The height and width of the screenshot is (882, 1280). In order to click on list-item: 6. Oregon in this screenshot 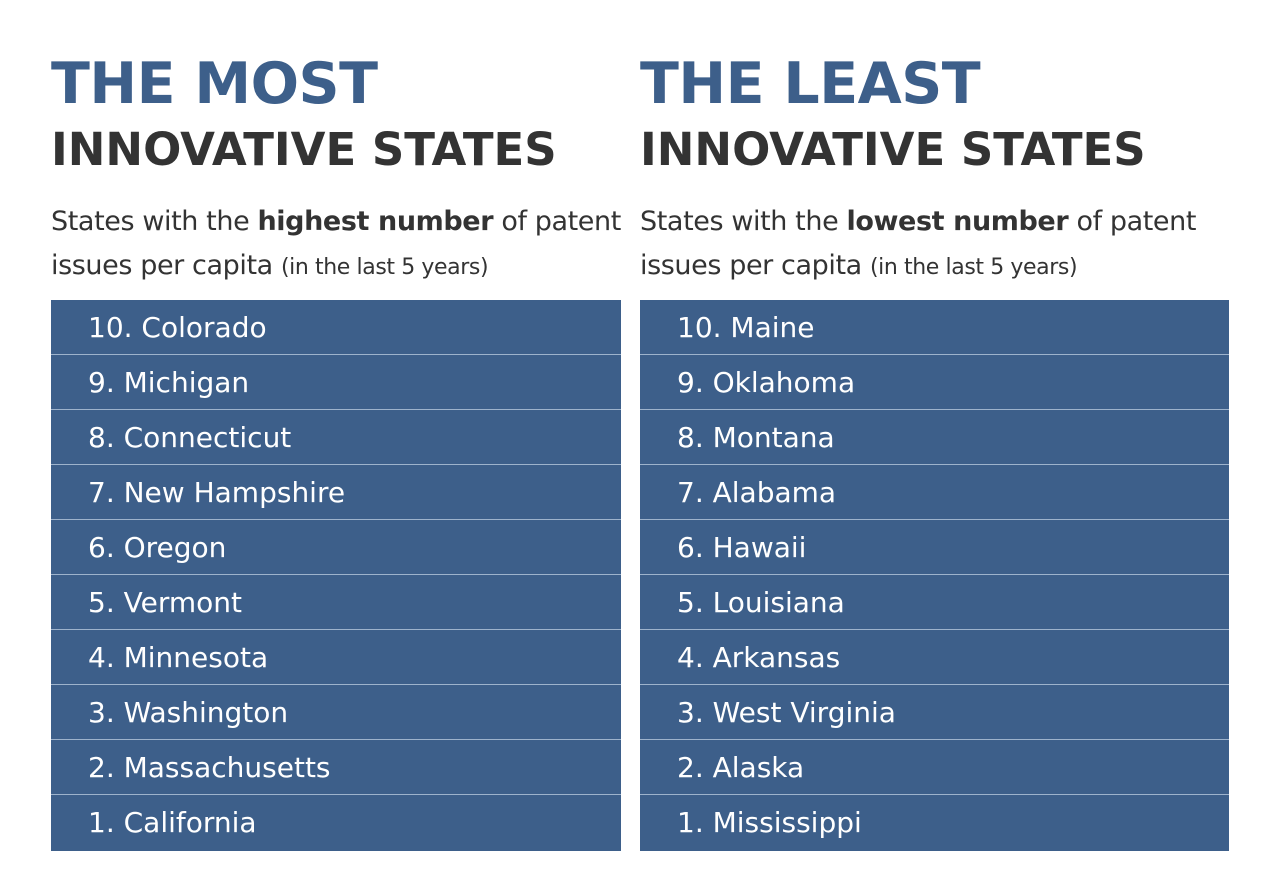, I will do `click(336, 547)`.